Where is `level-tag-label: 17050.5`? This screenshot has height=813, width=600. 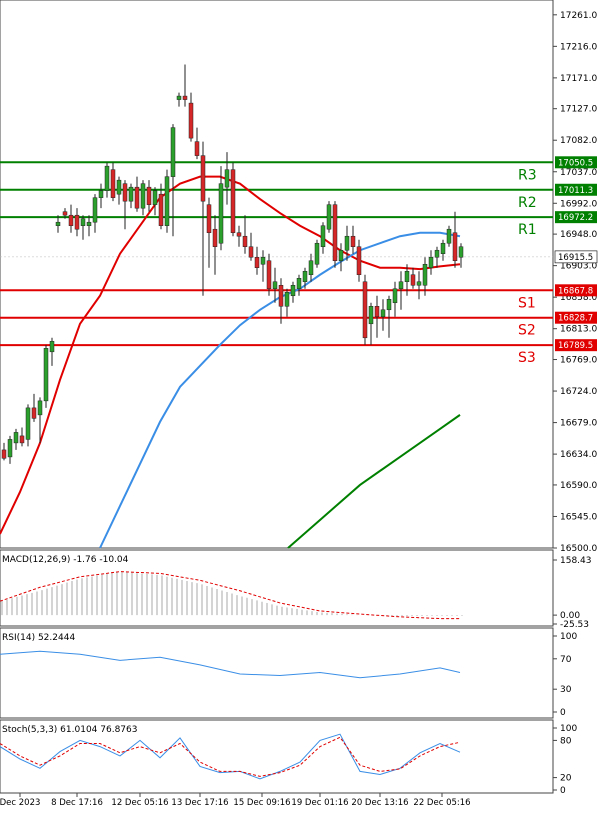 level-tag-label: 17050.5 is located at coordinates (575, 163).